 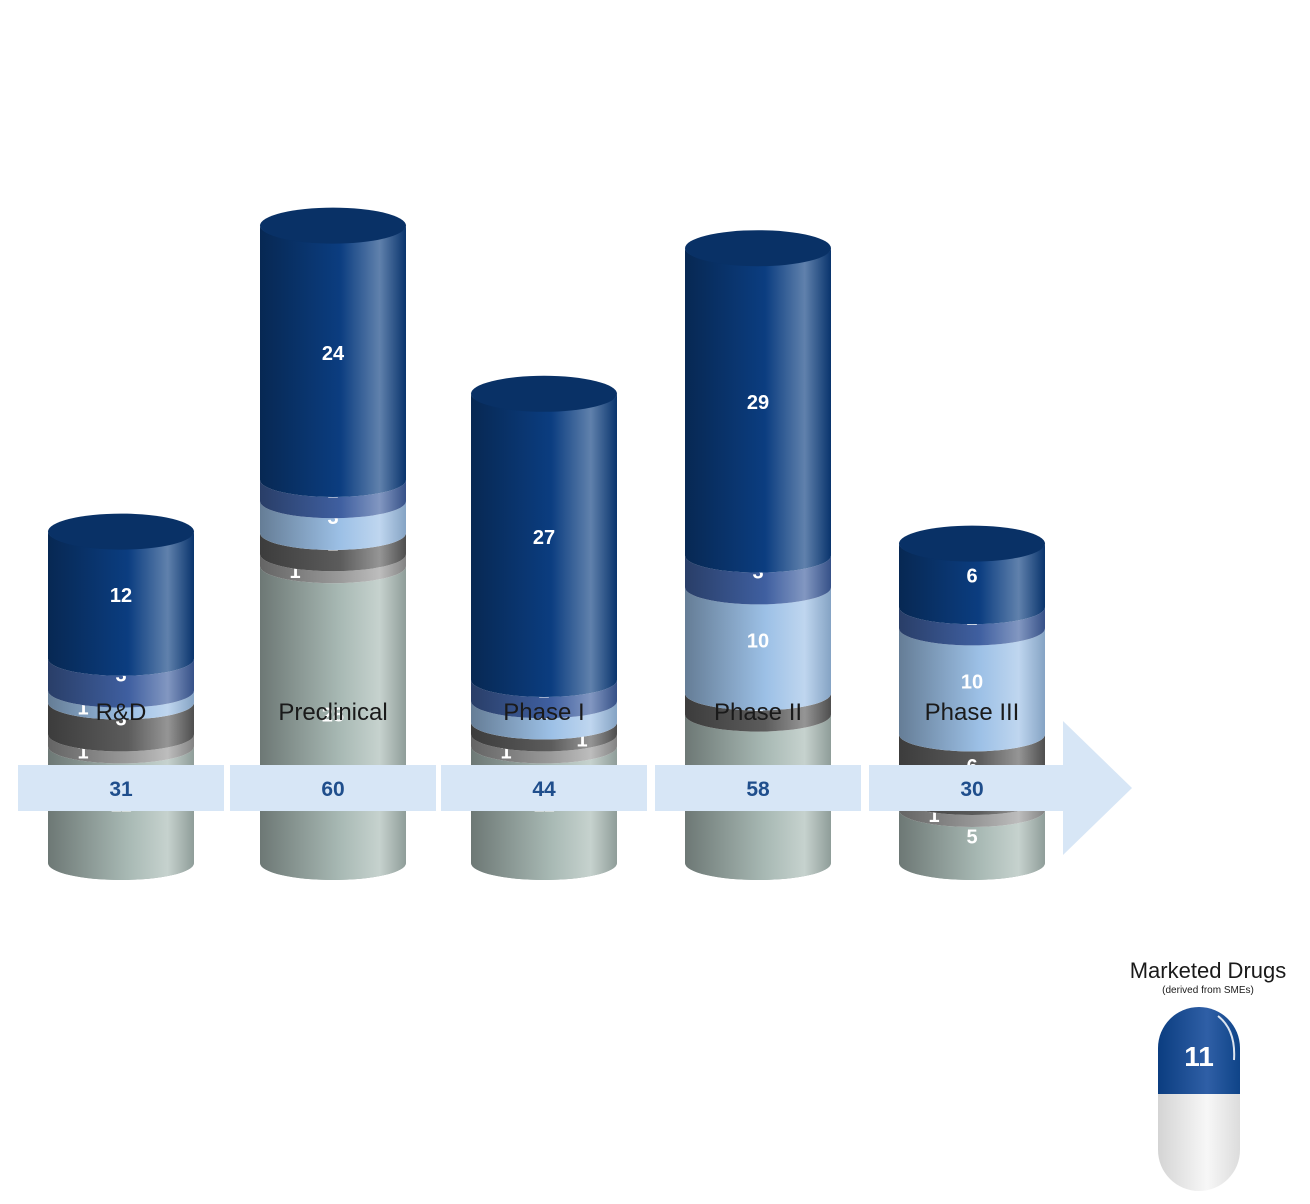 What do you see at coordinates (971, 838) in the screenshot?
I see `segment-value-label: 5` at bounding box center [971, 838].